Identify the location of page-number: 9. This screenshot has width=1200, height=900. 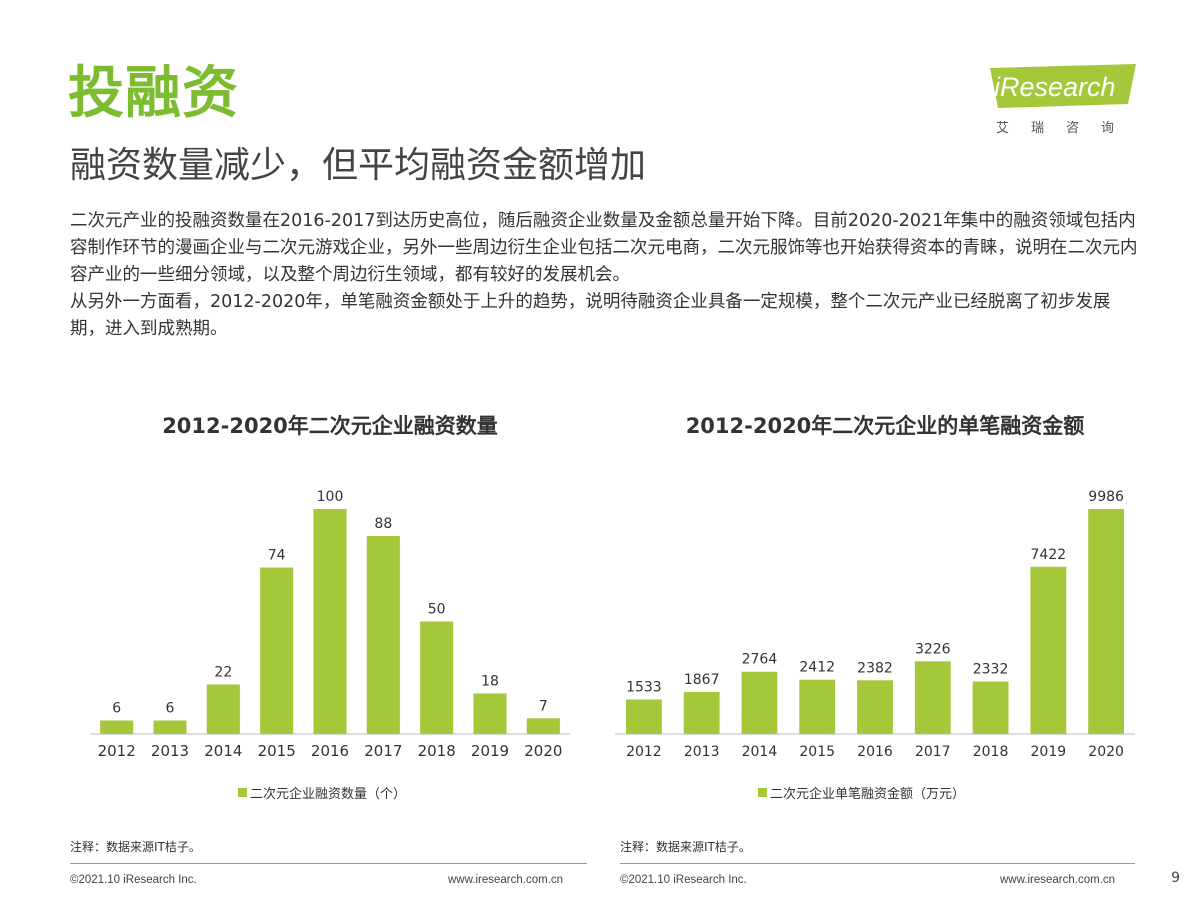
(1175, 878).